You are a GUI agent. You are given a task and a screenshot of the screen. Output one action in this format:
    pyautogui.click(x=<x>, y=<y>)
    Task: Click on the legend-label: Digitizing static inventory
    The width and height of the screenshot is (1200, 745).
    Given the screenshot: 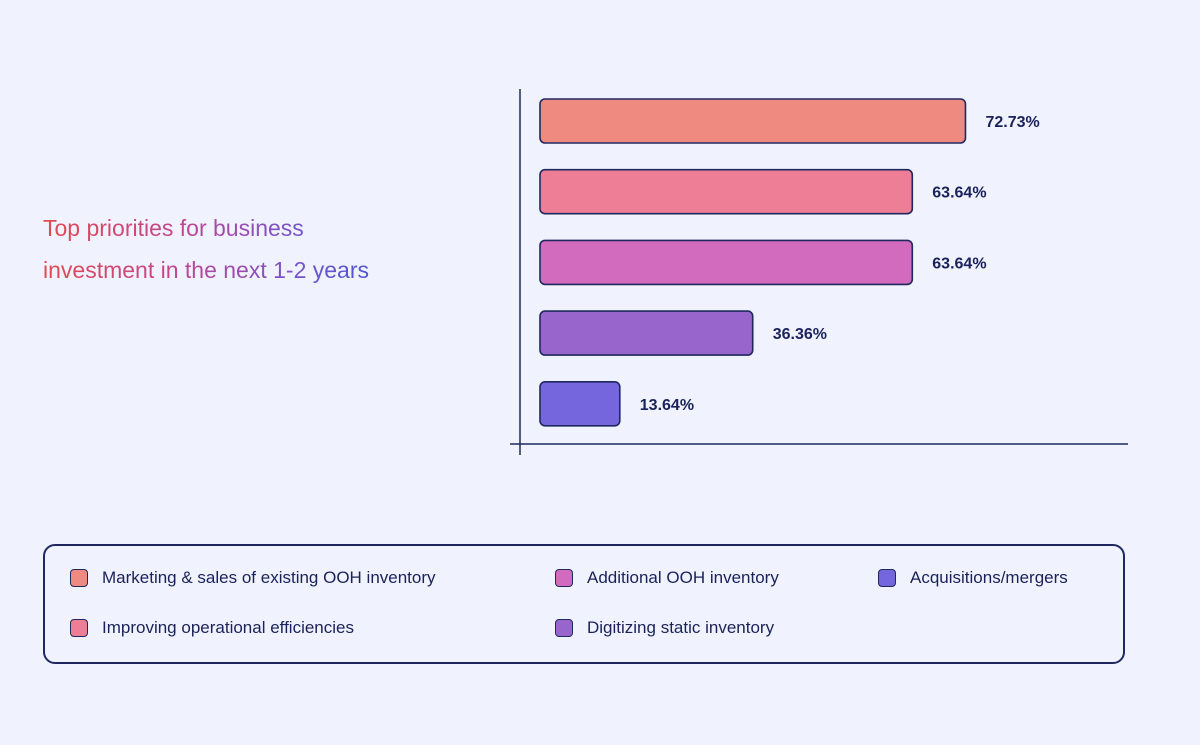 What is the action you would take?
    pyautogui.click(x=681, y=627)
    